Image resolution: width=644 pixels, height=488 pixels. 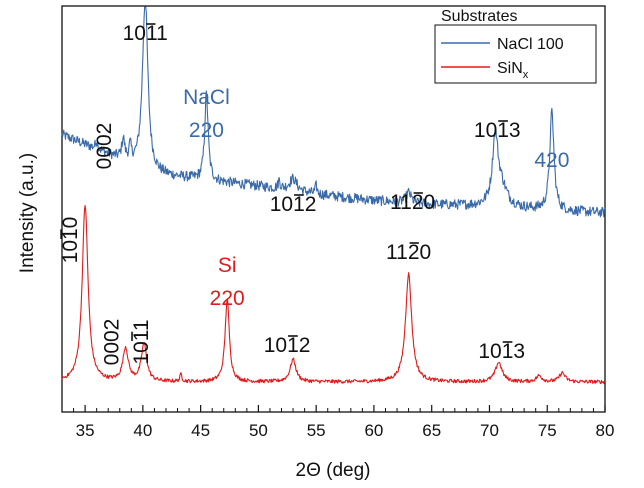 I want to click on peak-label-9: 1011, so click(x=141, y=341).